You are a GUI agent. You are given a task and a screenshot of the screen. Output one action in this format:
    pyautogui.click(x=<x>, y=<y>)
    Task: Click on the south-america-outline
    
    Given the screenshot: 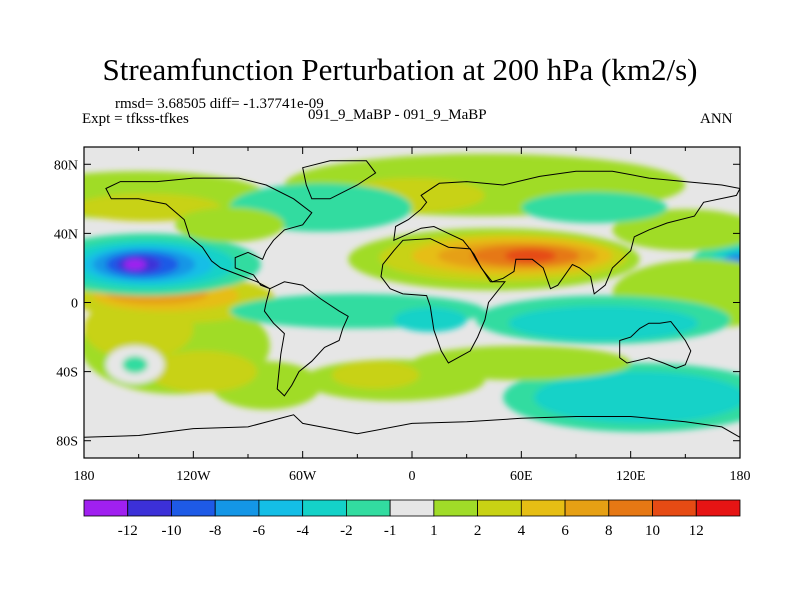 What is the action you would take?
    pyautogui.click(x=306, y=339)
    